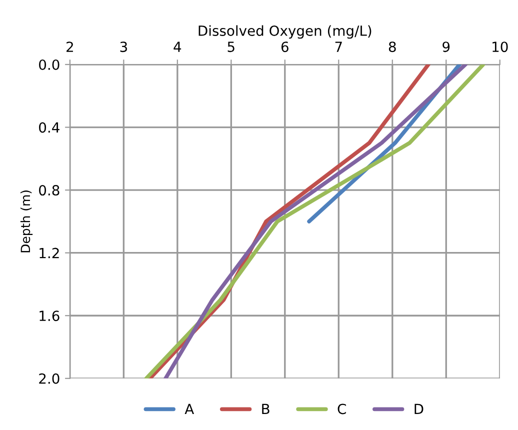 The width and height of the screenshot is (518, 430). What do you see at coordinates (266, 409) in the screenshot?
I see `legend-label: B` at bounding box center [266, 409].